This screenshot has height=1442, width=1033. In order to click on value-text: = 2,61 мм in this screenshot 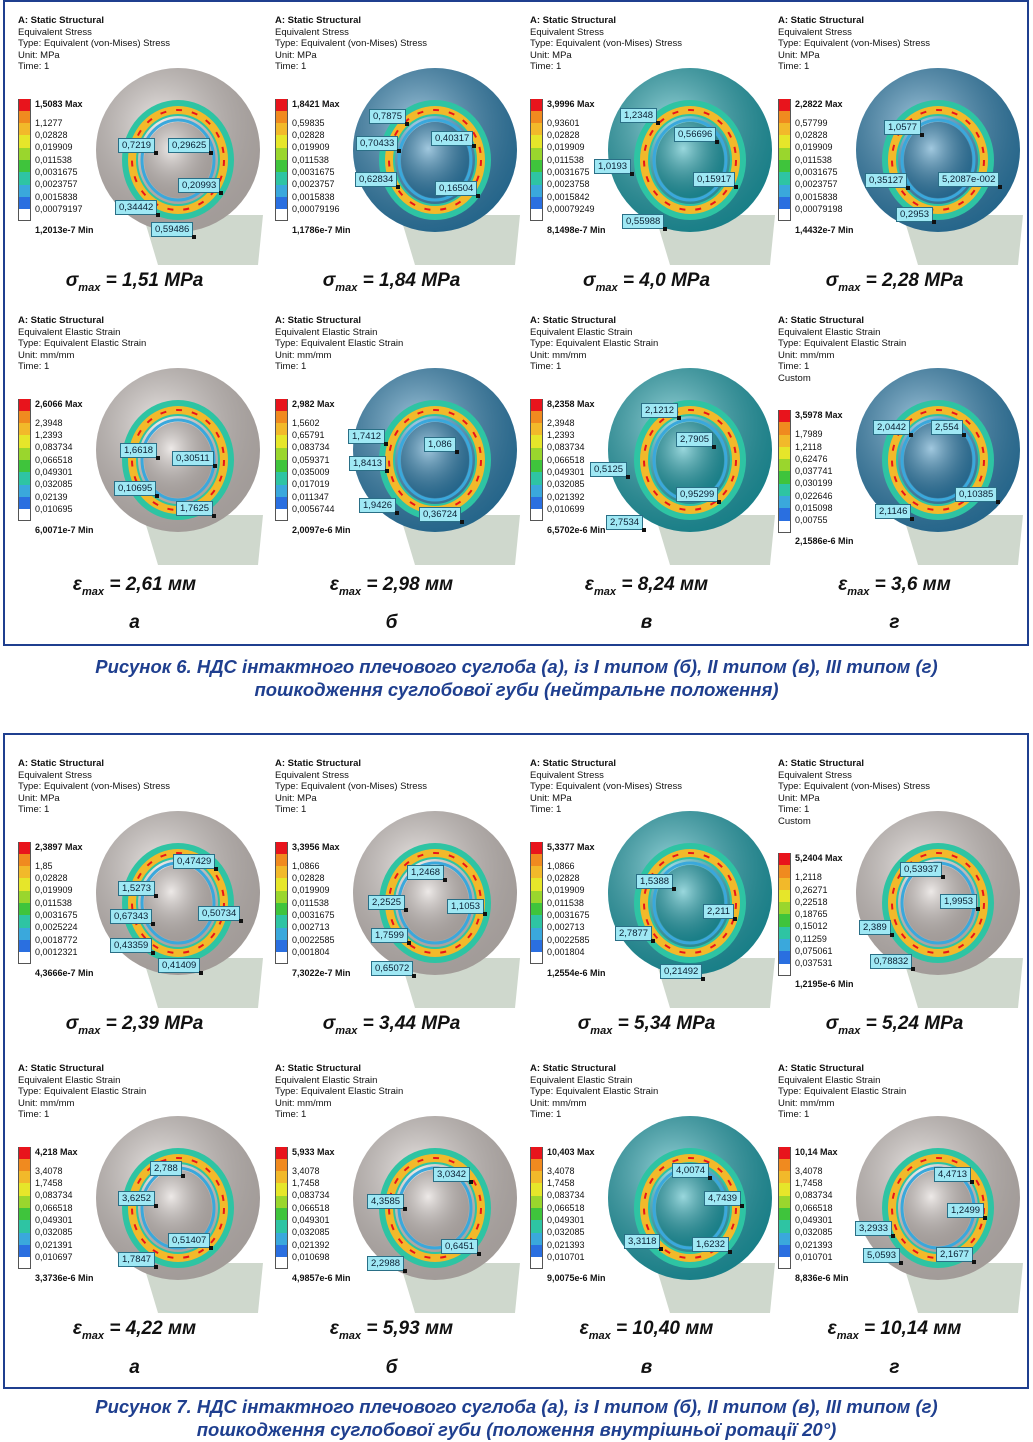, I will do `click(150, 584)`.